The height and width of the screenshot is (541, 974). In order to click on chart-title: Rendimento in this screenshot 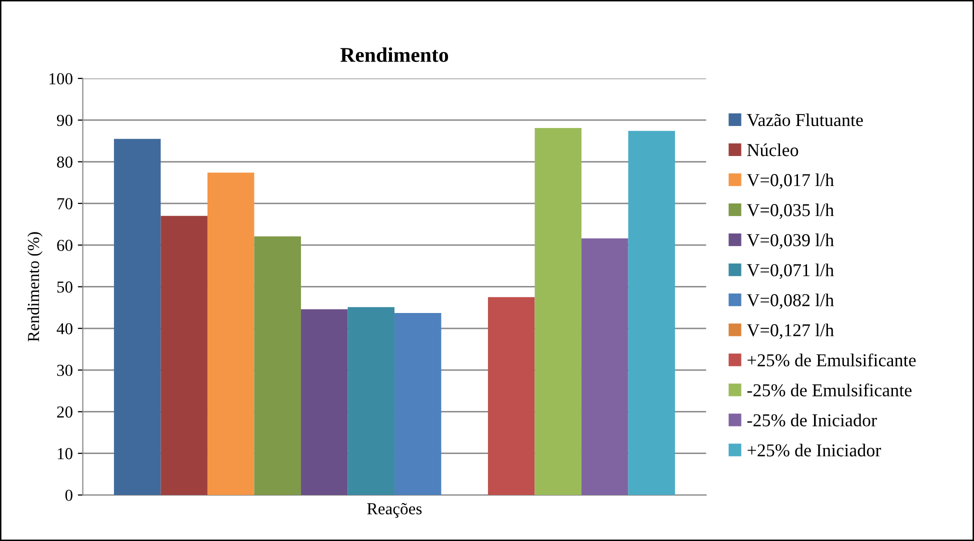, I will do `click(394, 54)`.